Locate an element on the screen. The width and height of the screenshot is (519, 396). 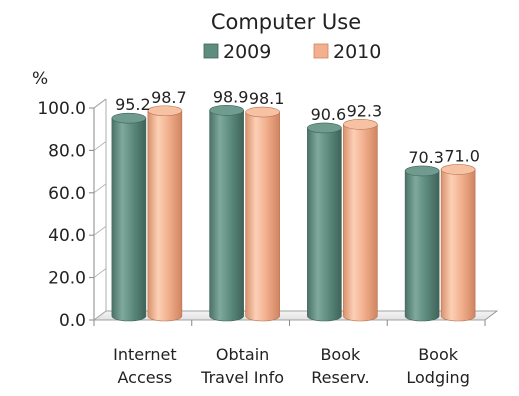
data-label: 98.7 is located at coordinates (169, 97).